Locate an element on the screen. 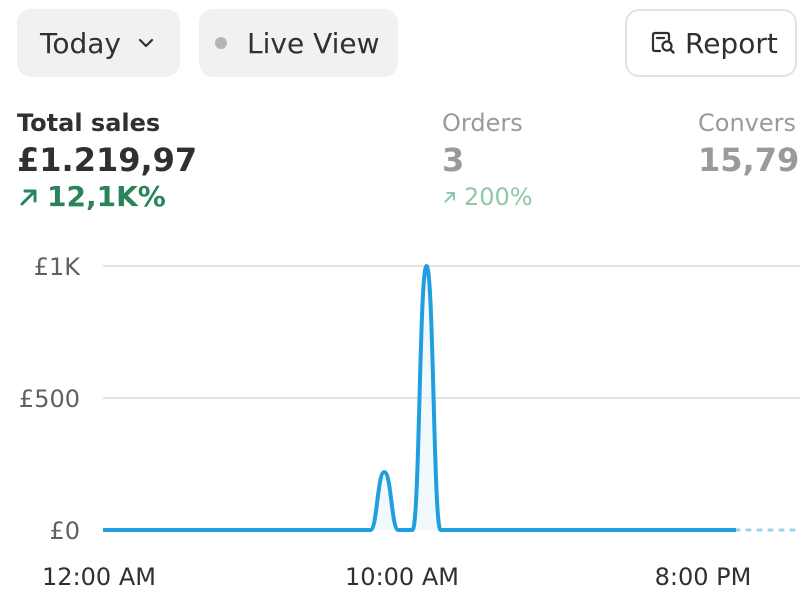 The image size is (800, 600). metric-change-value: 12,1K% is located at coordinates (106, 196).